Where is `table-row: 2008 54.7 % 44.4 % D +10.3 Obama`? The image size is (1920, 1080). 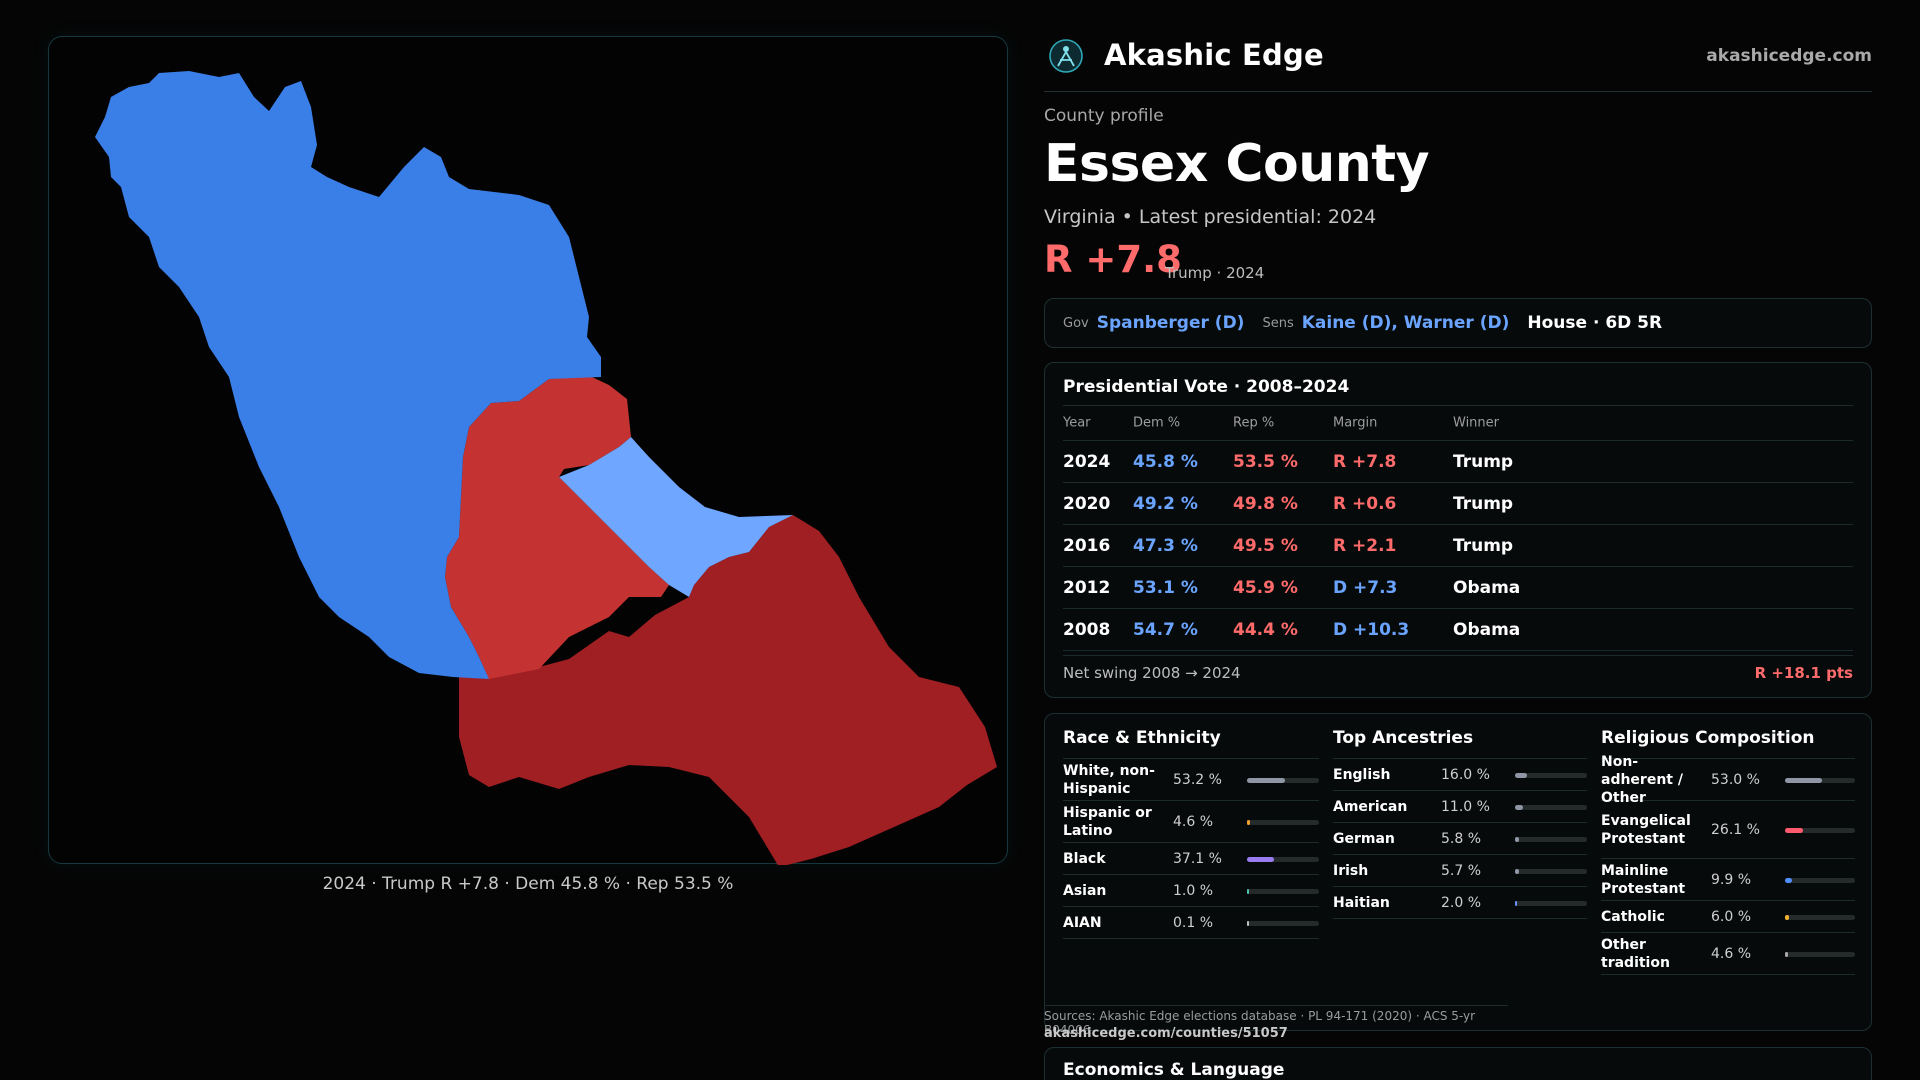 table-row: 2008 54.7 % 44.4 % D +10.3 Obama is located at coordinates (1458, 630).